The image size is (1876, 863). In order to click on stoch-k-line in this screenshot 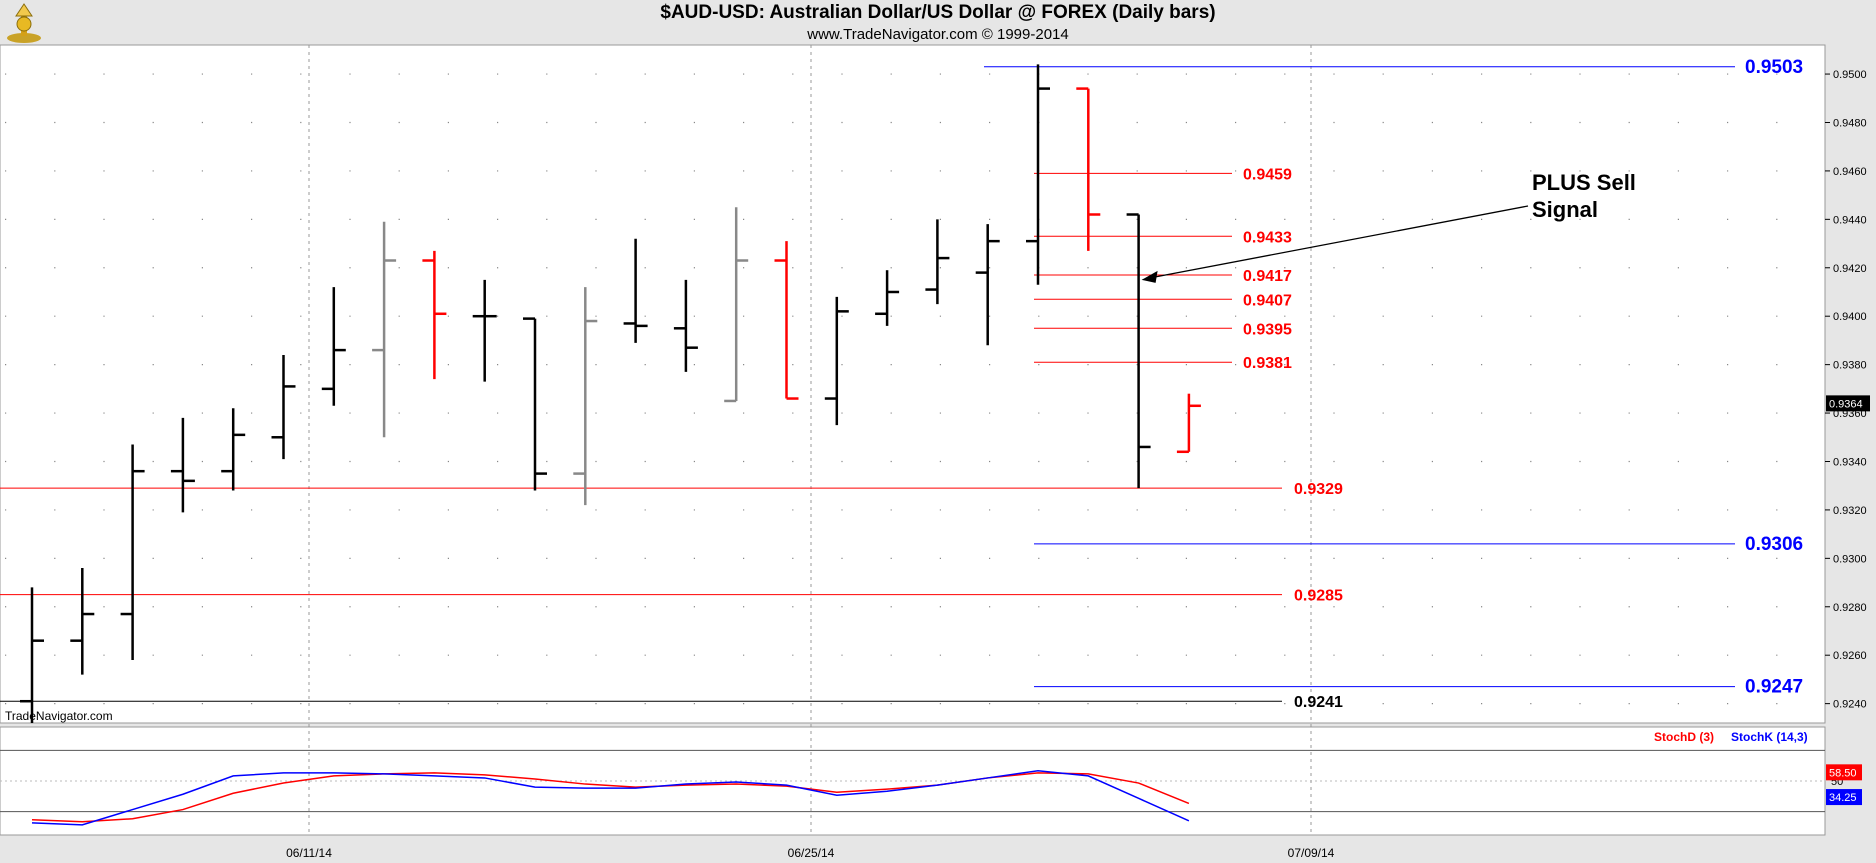, I will do `click(610, 798)`.